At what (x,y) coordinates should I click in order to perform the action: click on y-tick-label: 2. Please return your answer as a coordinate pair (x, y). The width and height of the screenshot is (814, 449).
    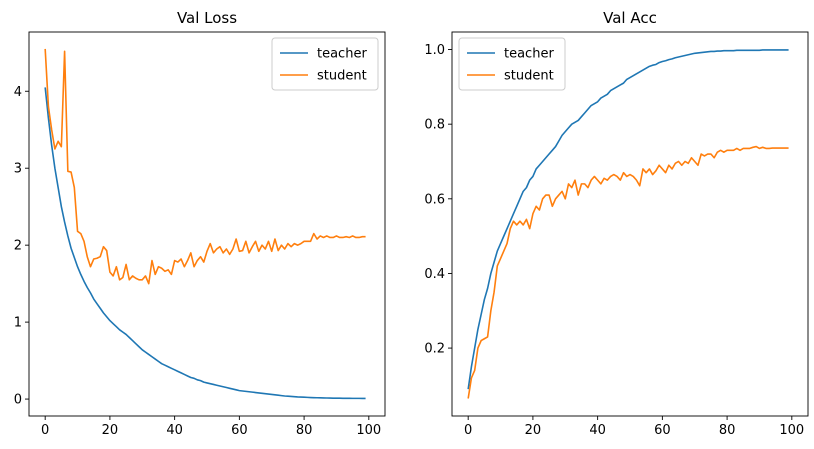
    Looking at the image, I should click on (18, 246).